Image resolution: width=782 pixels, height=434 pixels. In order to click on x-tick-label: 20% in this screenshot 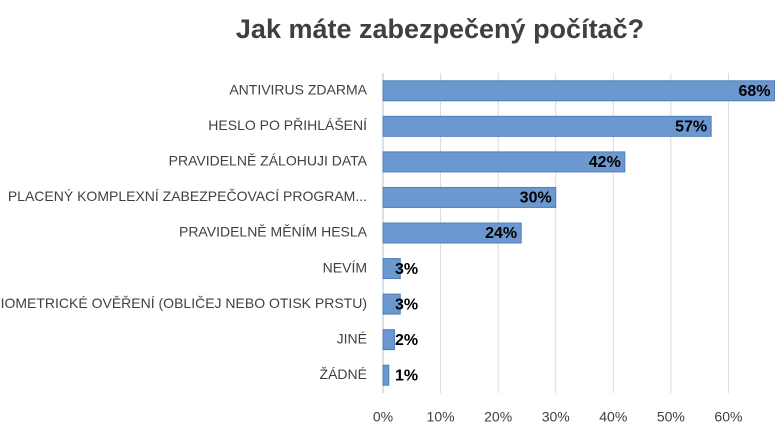, I will do `click(498, 417)`.